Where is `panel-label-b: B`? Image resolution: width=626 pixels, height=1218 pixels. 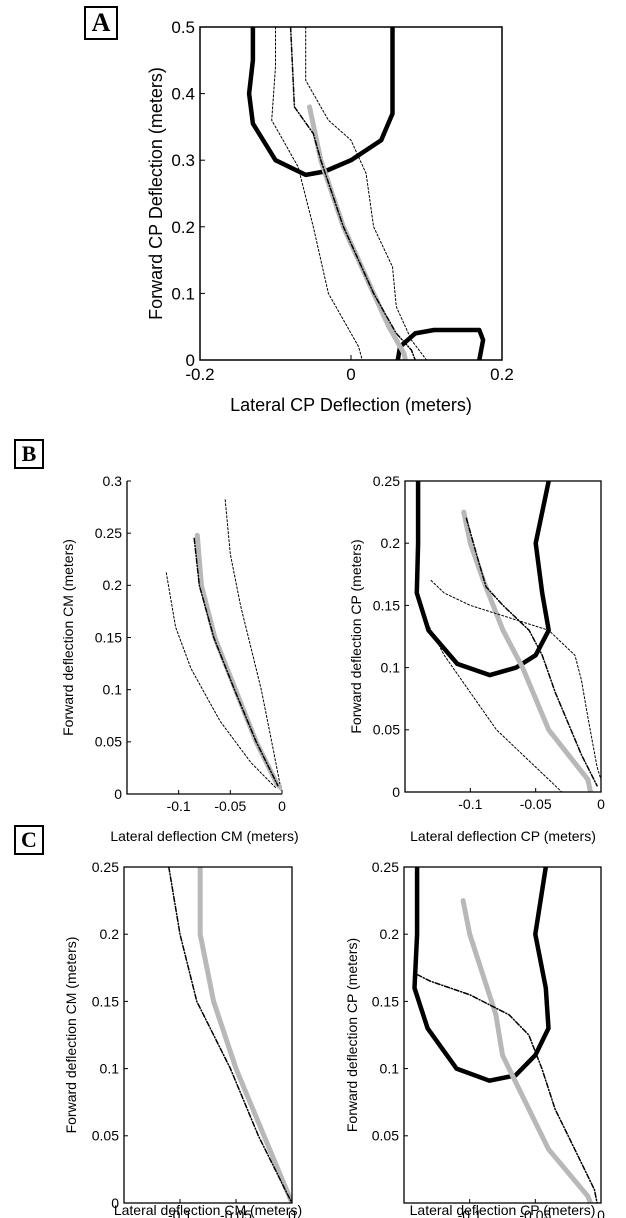 panel-label-b: B is located at coordinates (29, 454).